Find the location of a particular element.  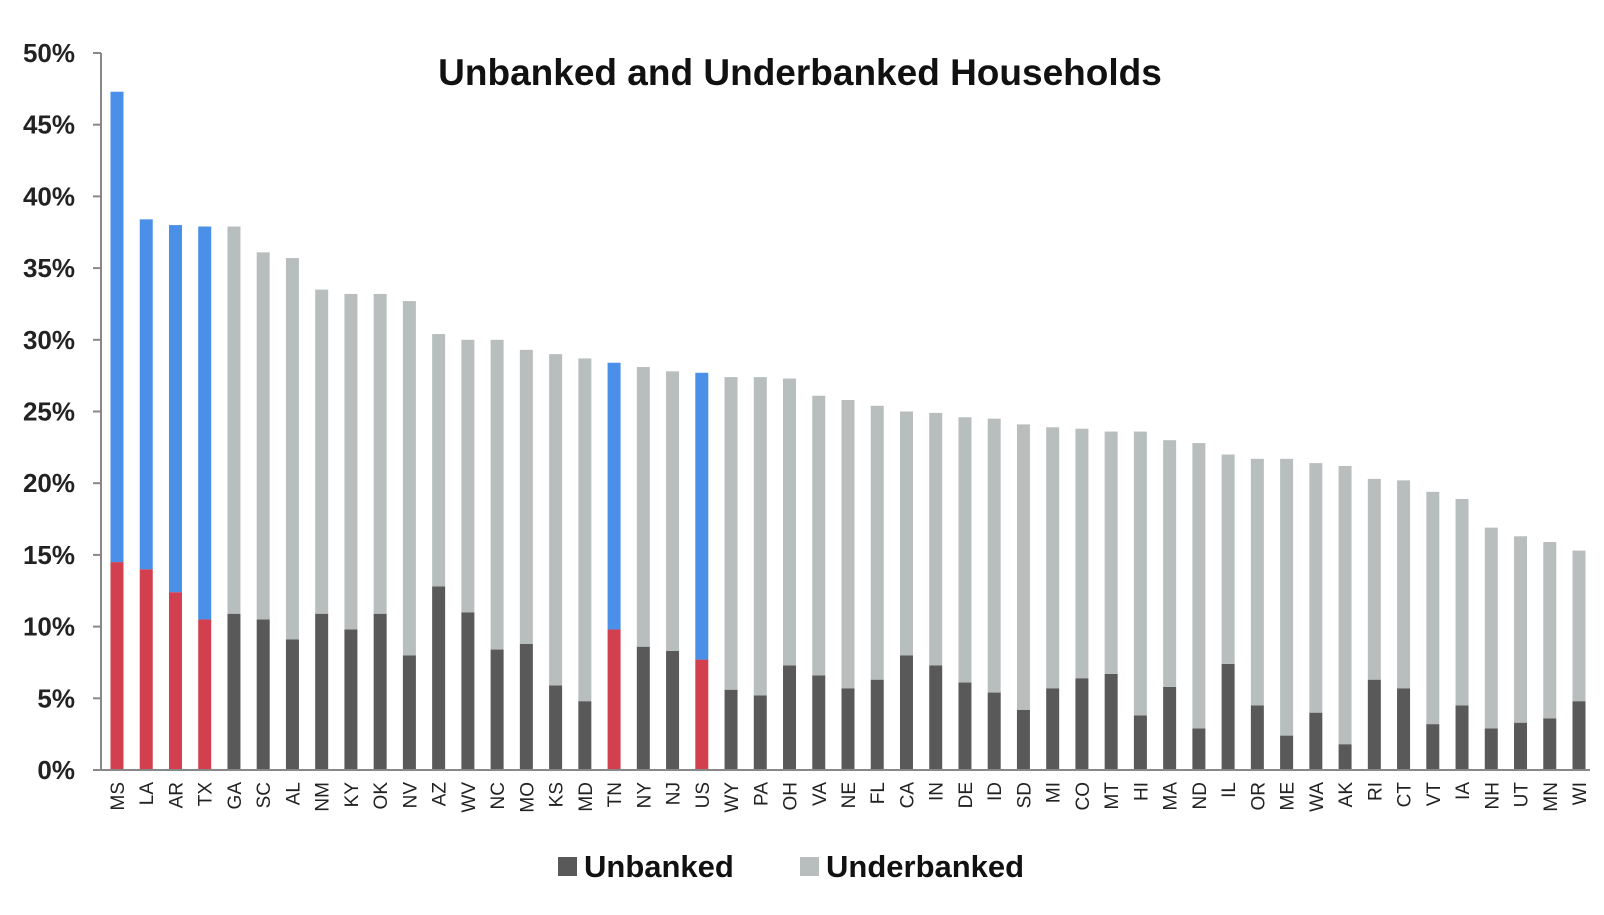

bar-underbanked-fl is located at coordinates (877, 542).